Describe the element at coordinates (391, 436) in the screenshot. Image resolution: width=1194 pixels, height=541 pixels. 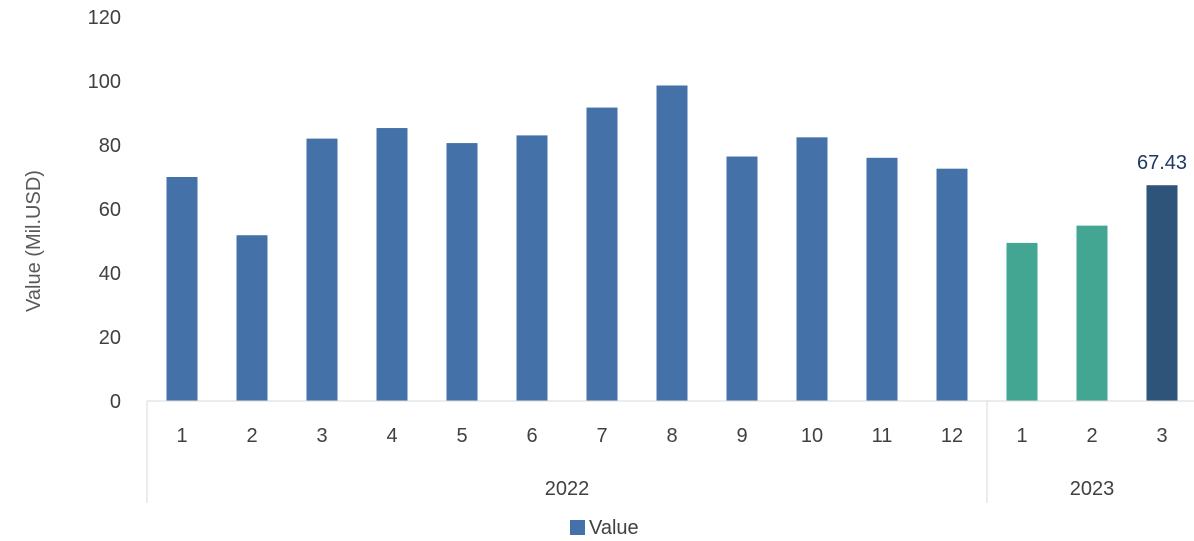
I see `x-tick-label: 4` at that location.